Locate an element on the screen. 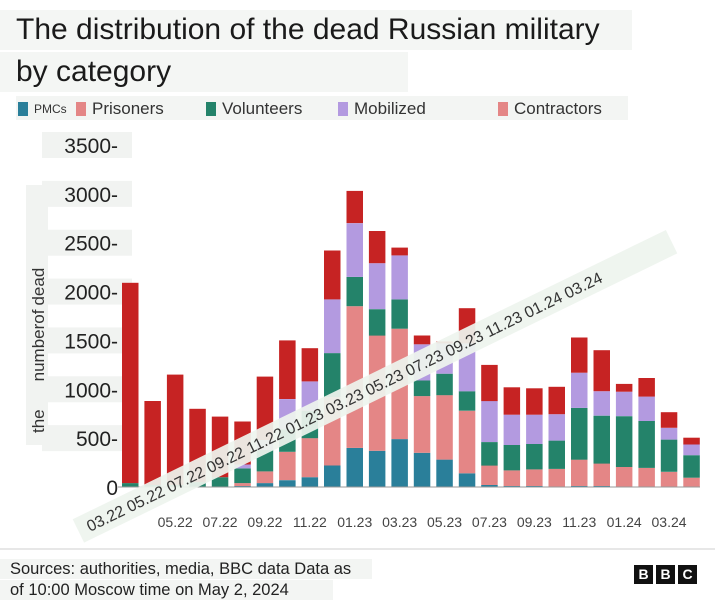 The height and width of the screenshot is (600, 715). bar-pmcs-11.22 is located at coordinates (310, 482).